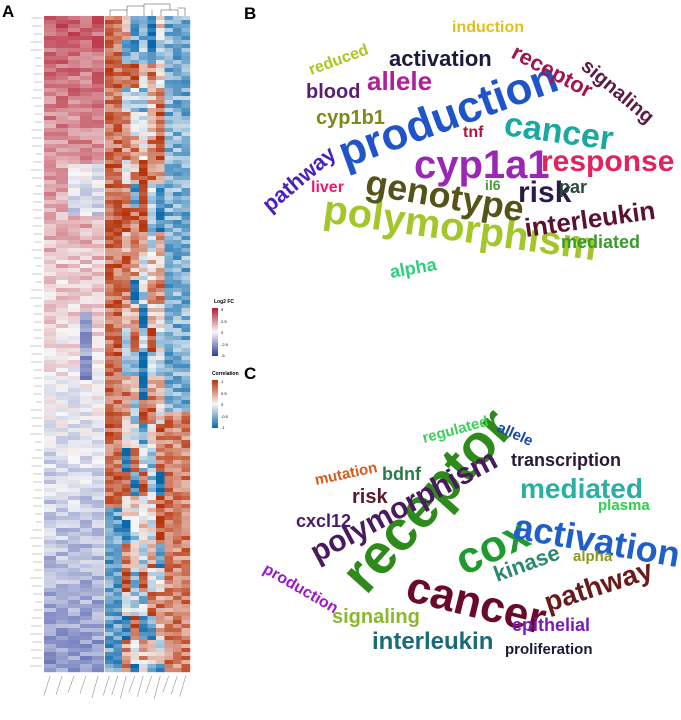  What do you see at coordinates (413, 268) in the screenshot?
I see `word-alpha: alpha` at bounding box center [413, 268].